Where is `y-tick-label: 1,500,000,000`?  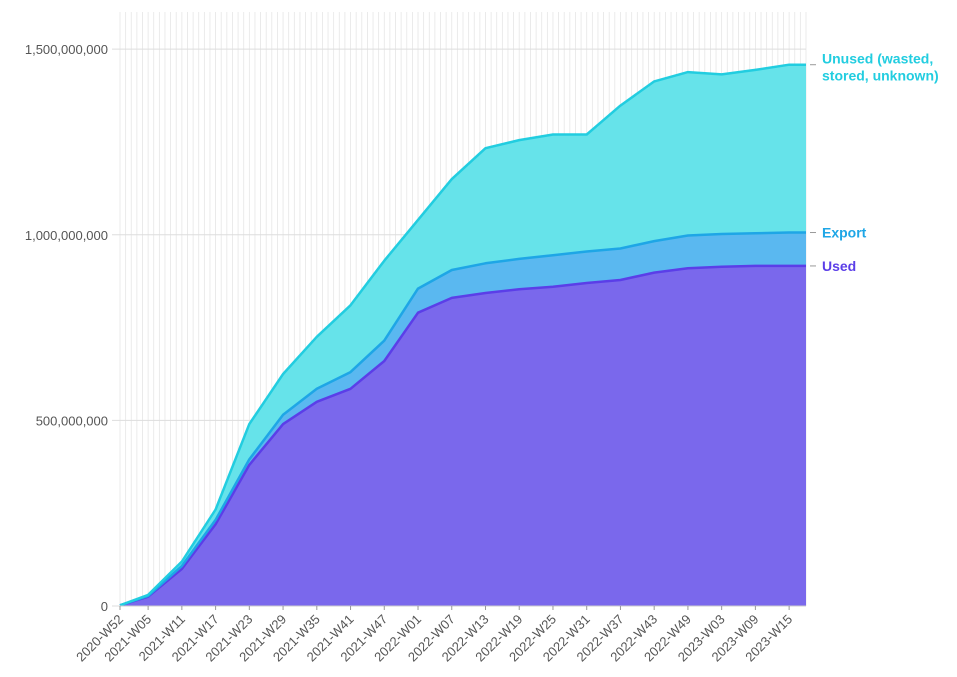
y-tick-label: 1,500,000,000 is located at coordinates (66, 49).